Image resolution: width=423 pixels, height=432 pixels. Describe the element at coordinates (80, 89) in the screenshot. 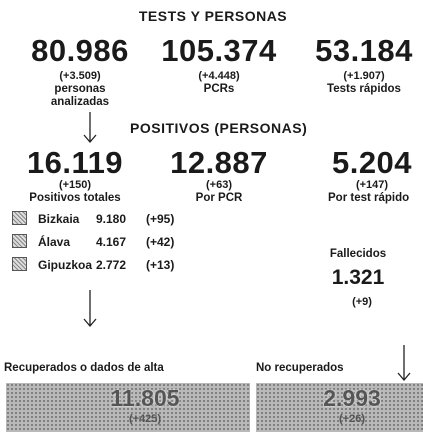

I see `stat-label: personas` at that location.